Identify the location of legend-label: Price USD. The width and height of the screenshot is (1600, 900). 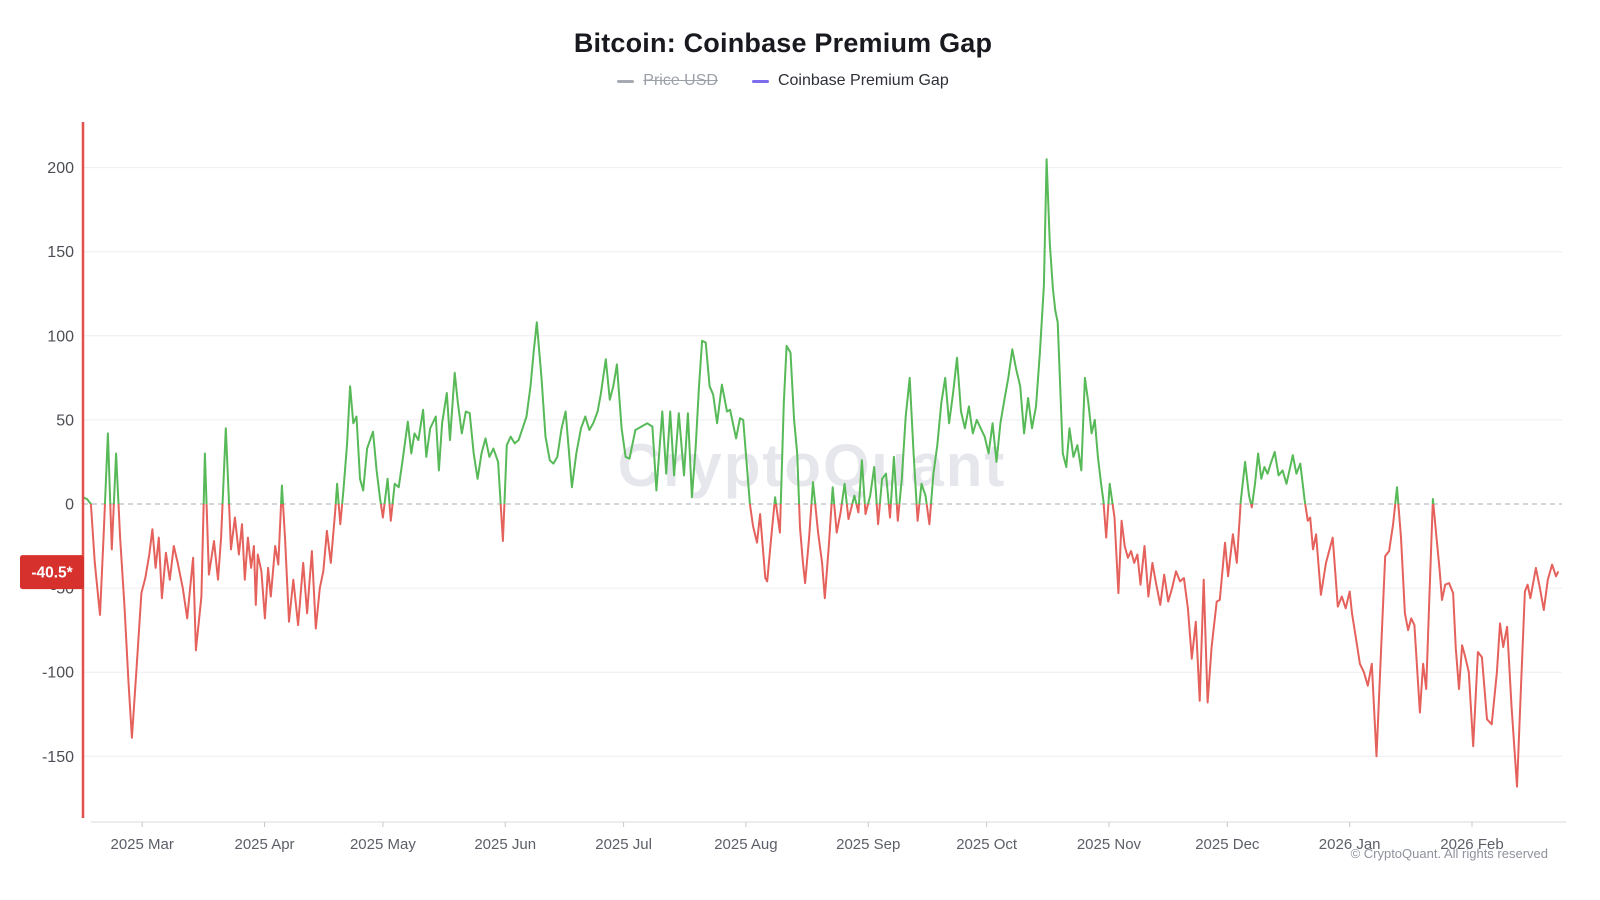
(680, 80).